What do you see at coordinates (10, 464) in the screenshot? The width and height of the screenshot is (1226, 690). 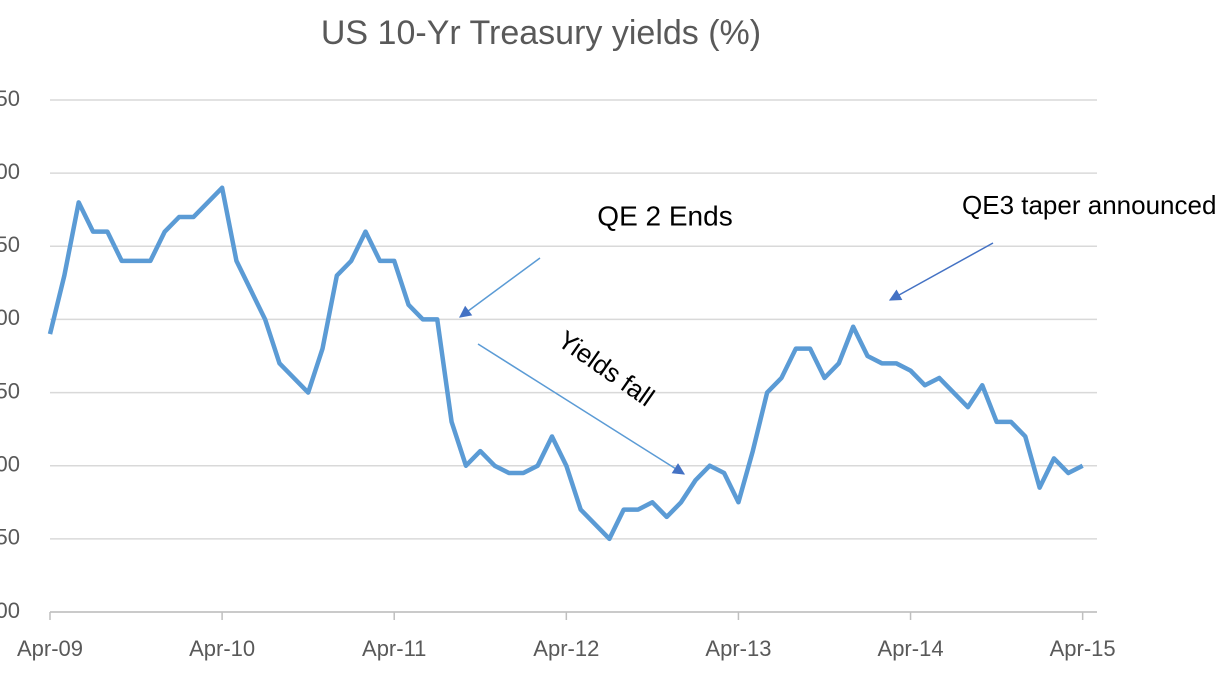 I see `y-tick-label: 2.00` at bounding box center [10, 464].